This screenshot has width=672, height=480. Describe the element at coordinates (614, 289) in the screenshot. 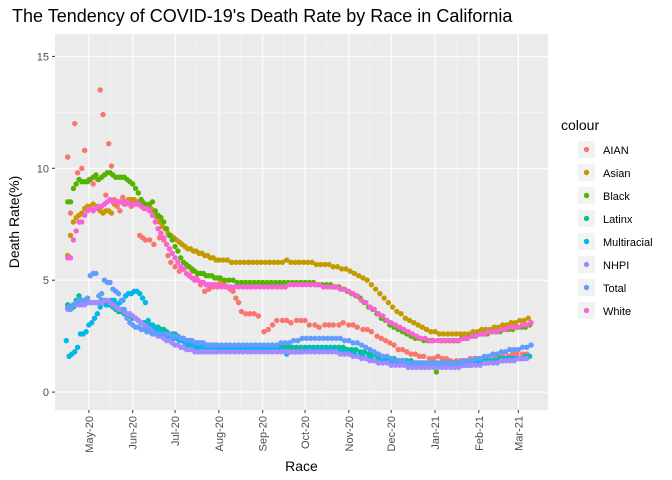

I see `legend-label: Total` at that location.